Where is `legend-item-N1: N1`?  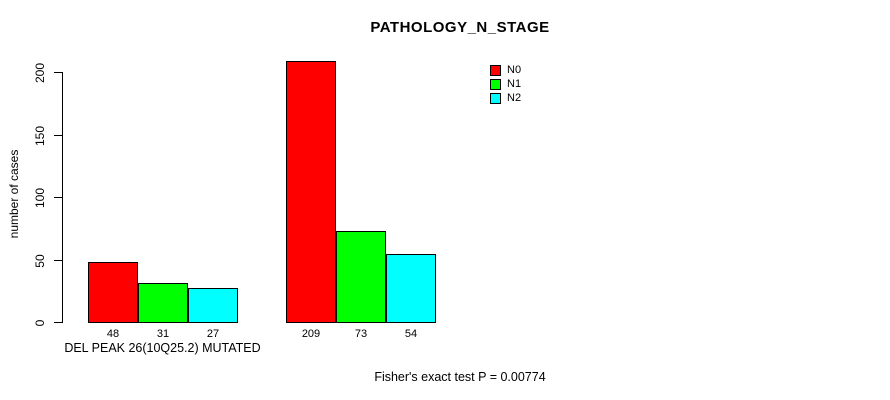
legend-item-N1: N1 is located at coordinates (505, 84).